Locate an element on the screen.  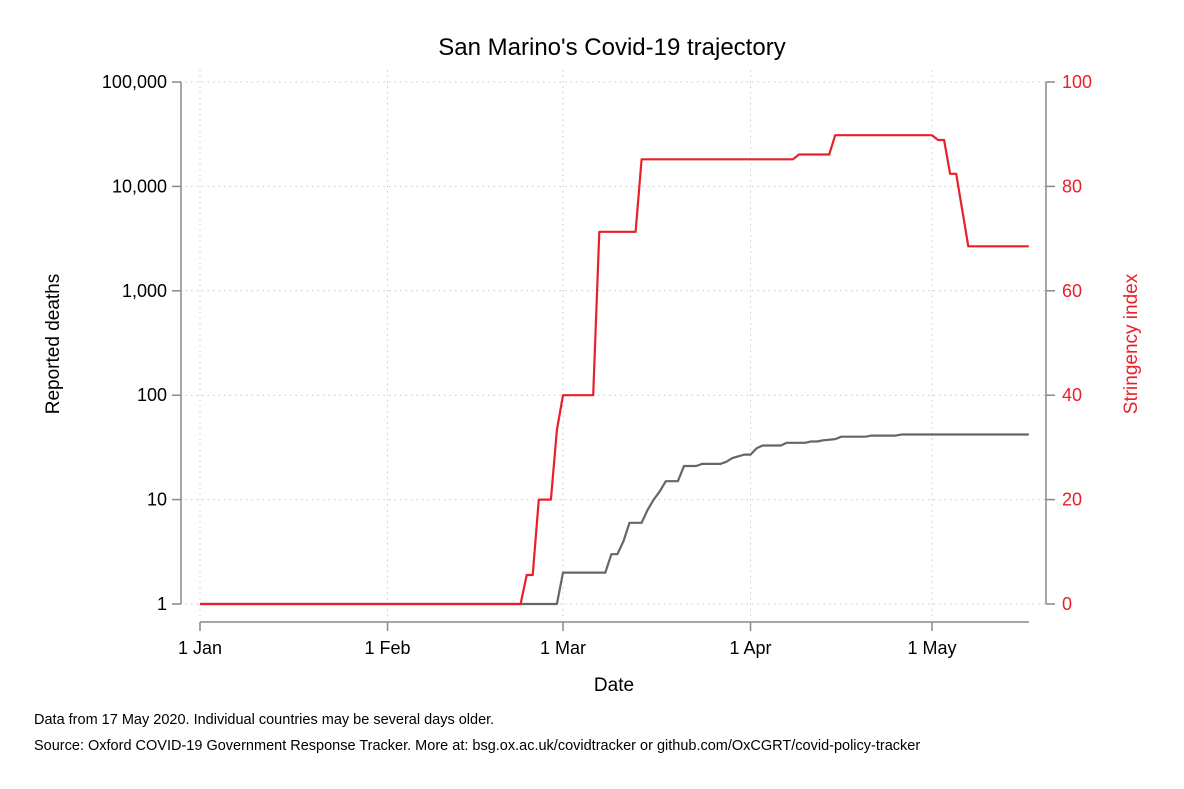
y-tick-label-right: 60 is located at coordinates (1072, 291).